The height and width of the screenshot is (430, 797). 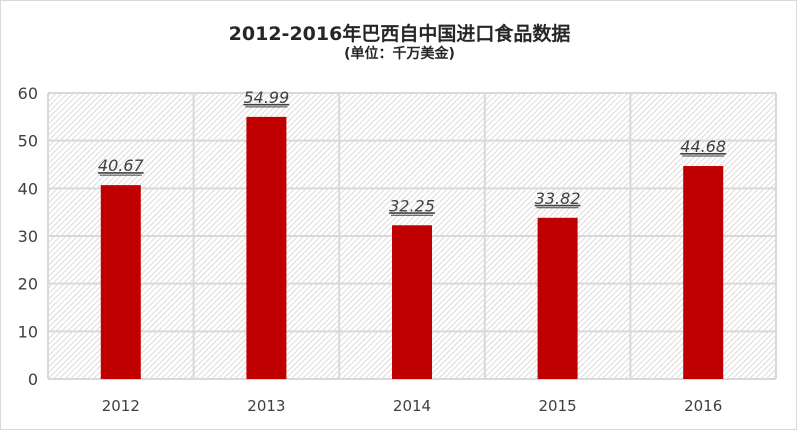 I want to click on y-tick-label: 0, so click(x=33, y=379).